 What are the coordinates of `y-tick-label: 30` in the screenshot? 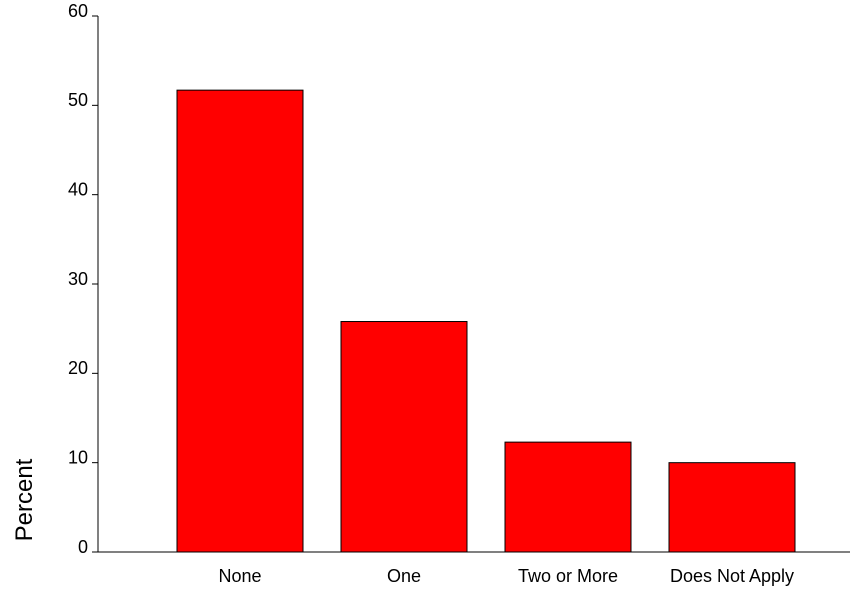 It's located at (78, 279).